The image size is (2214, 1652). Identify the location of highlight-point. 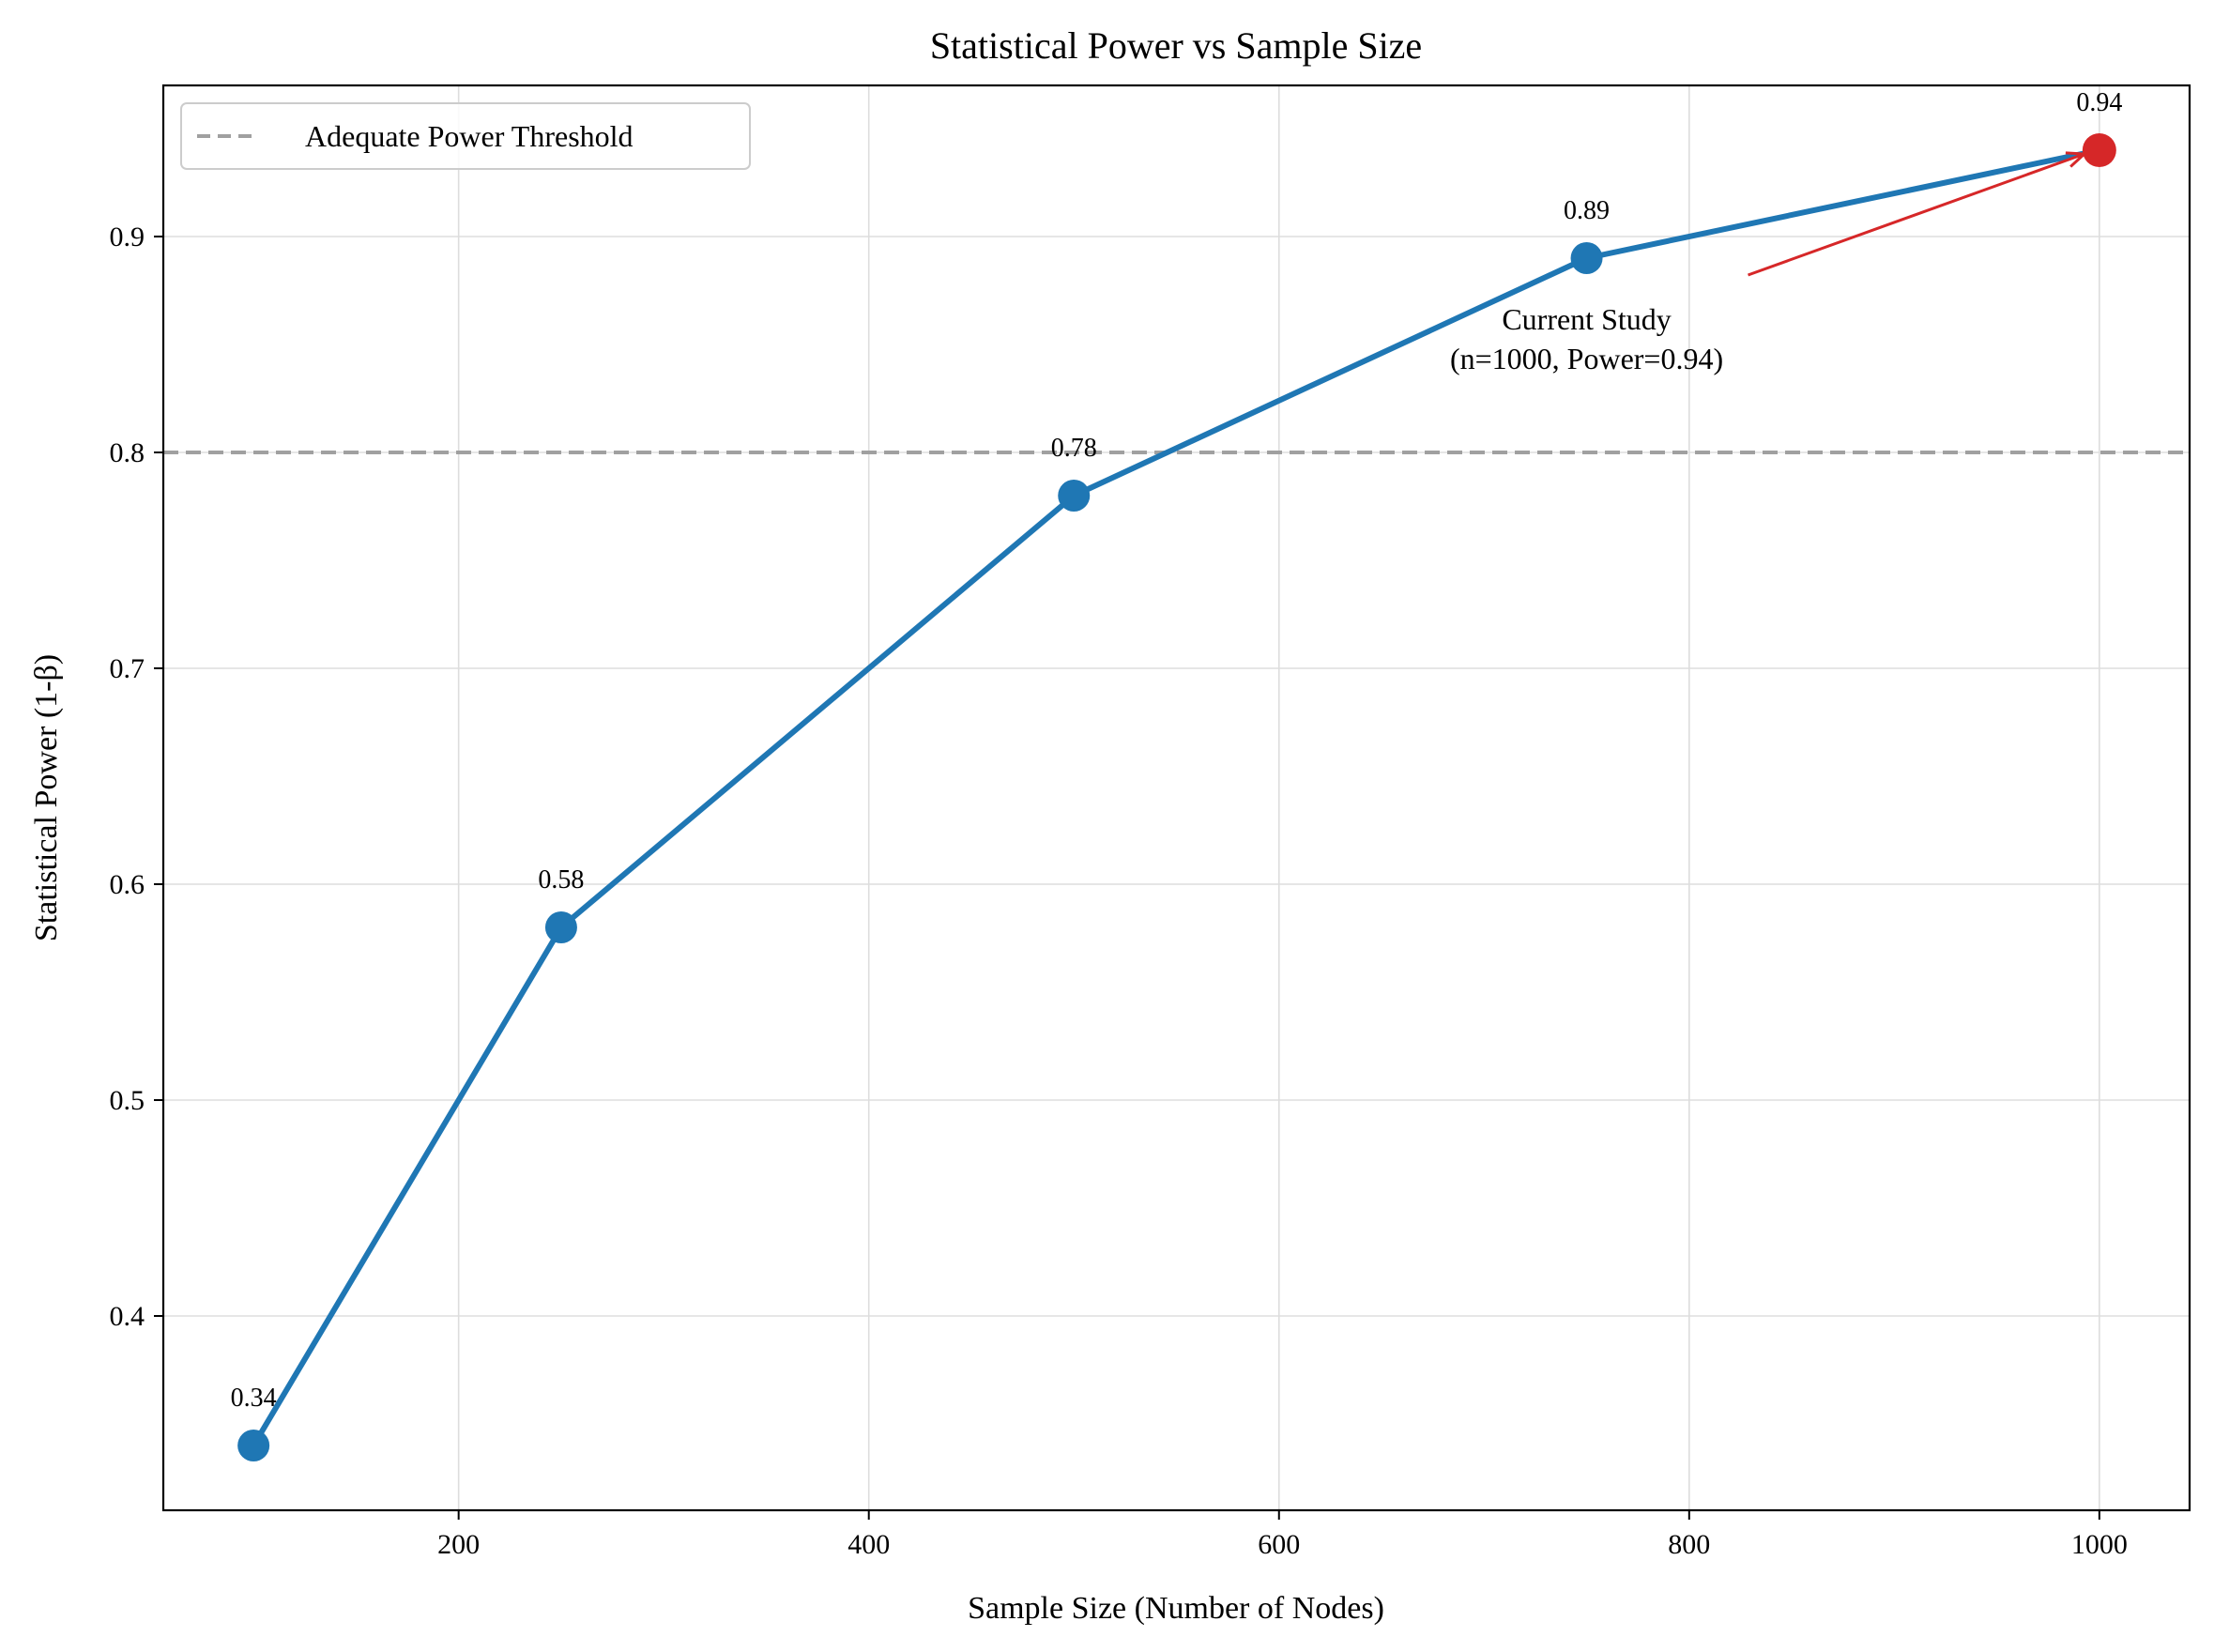
(2099, 150).